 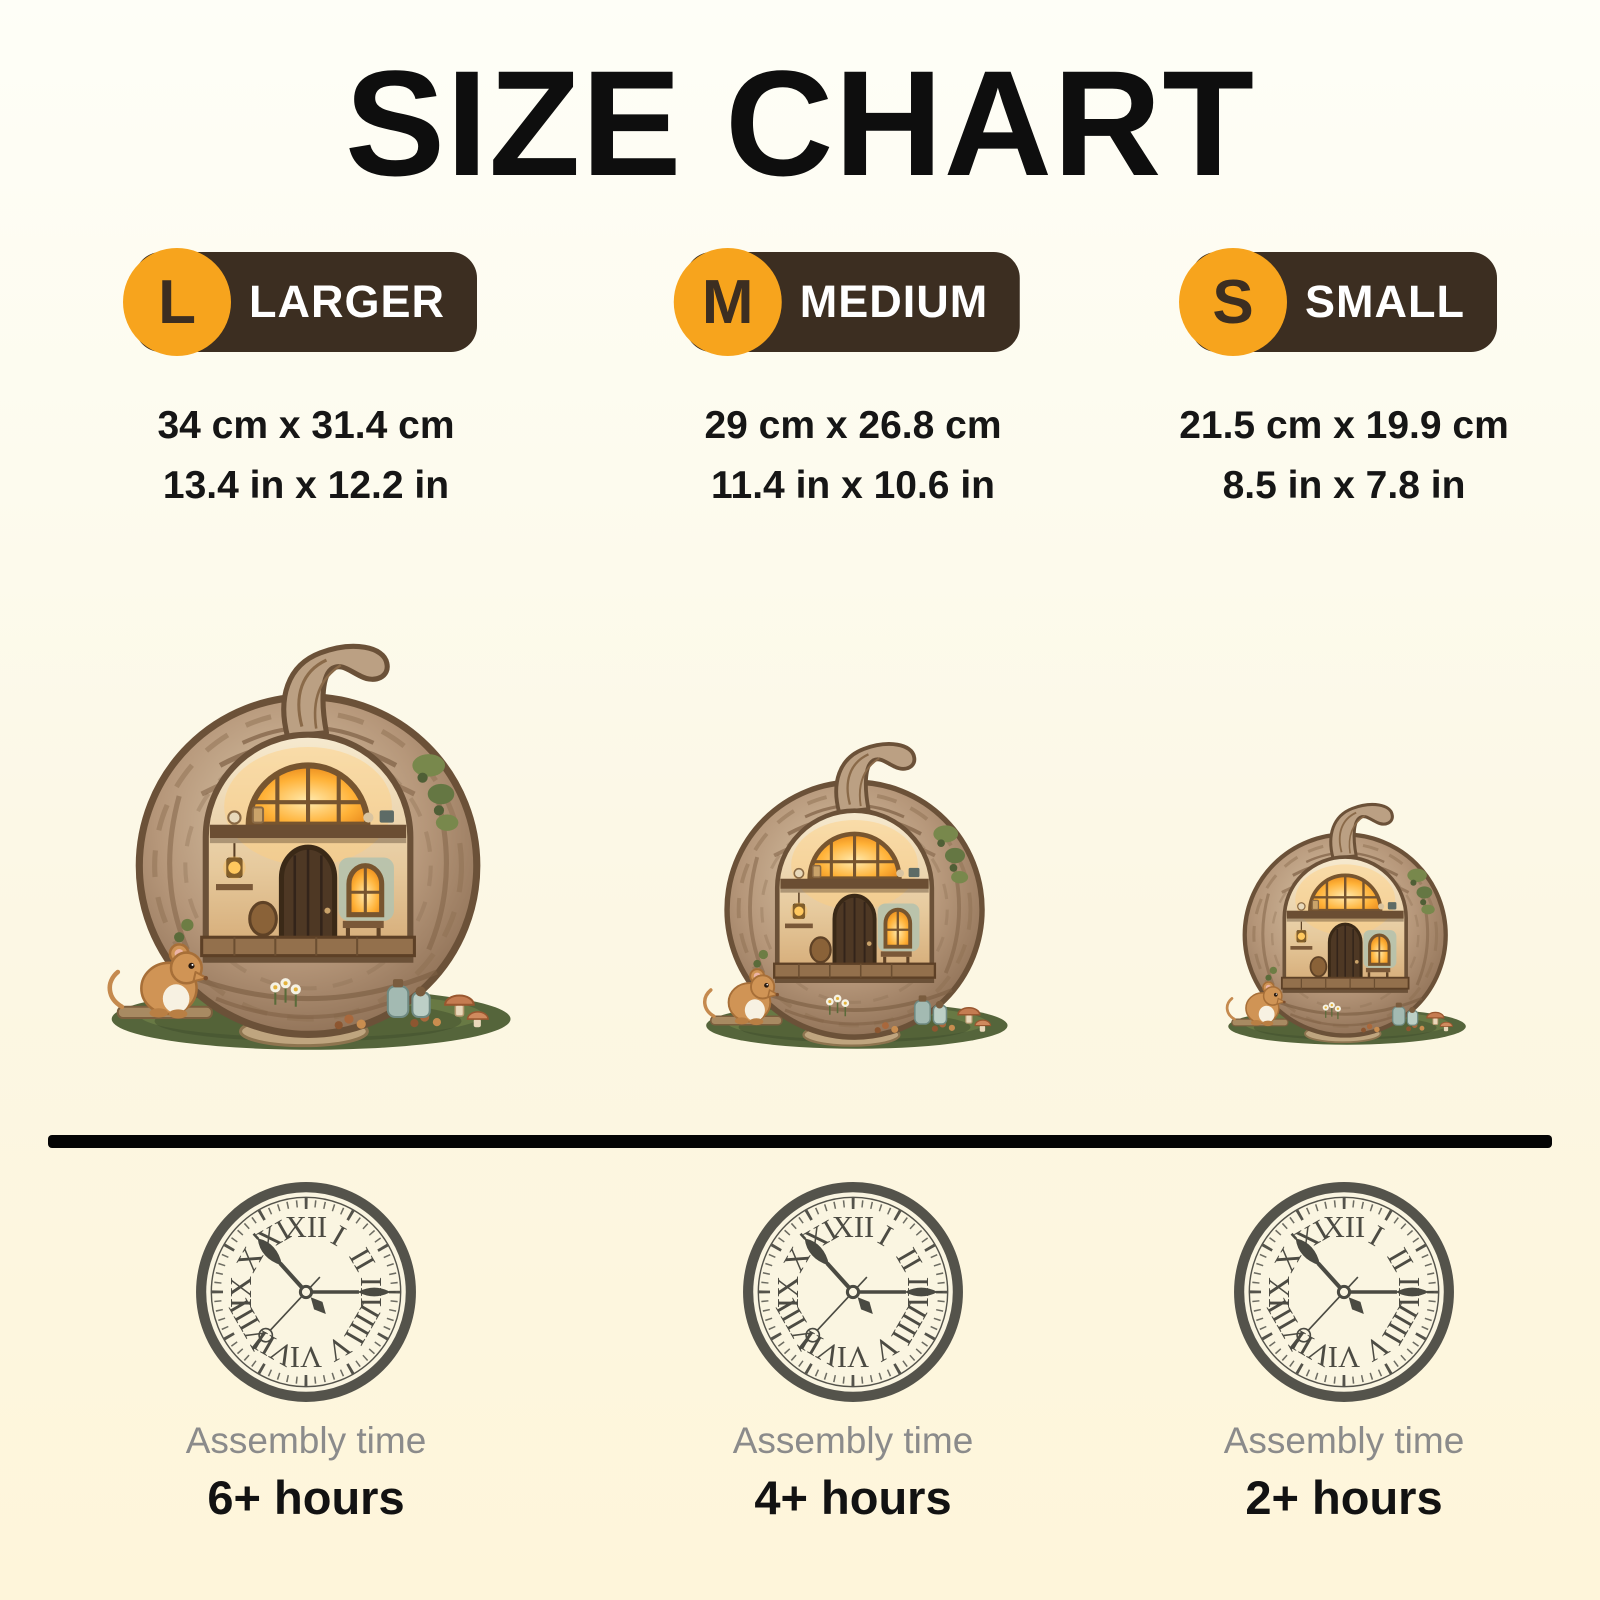 What do you see at coordinates (894, 301) in the screenshot?
I see `badge-label: MEDIUM` at bounding box center [894, 301].